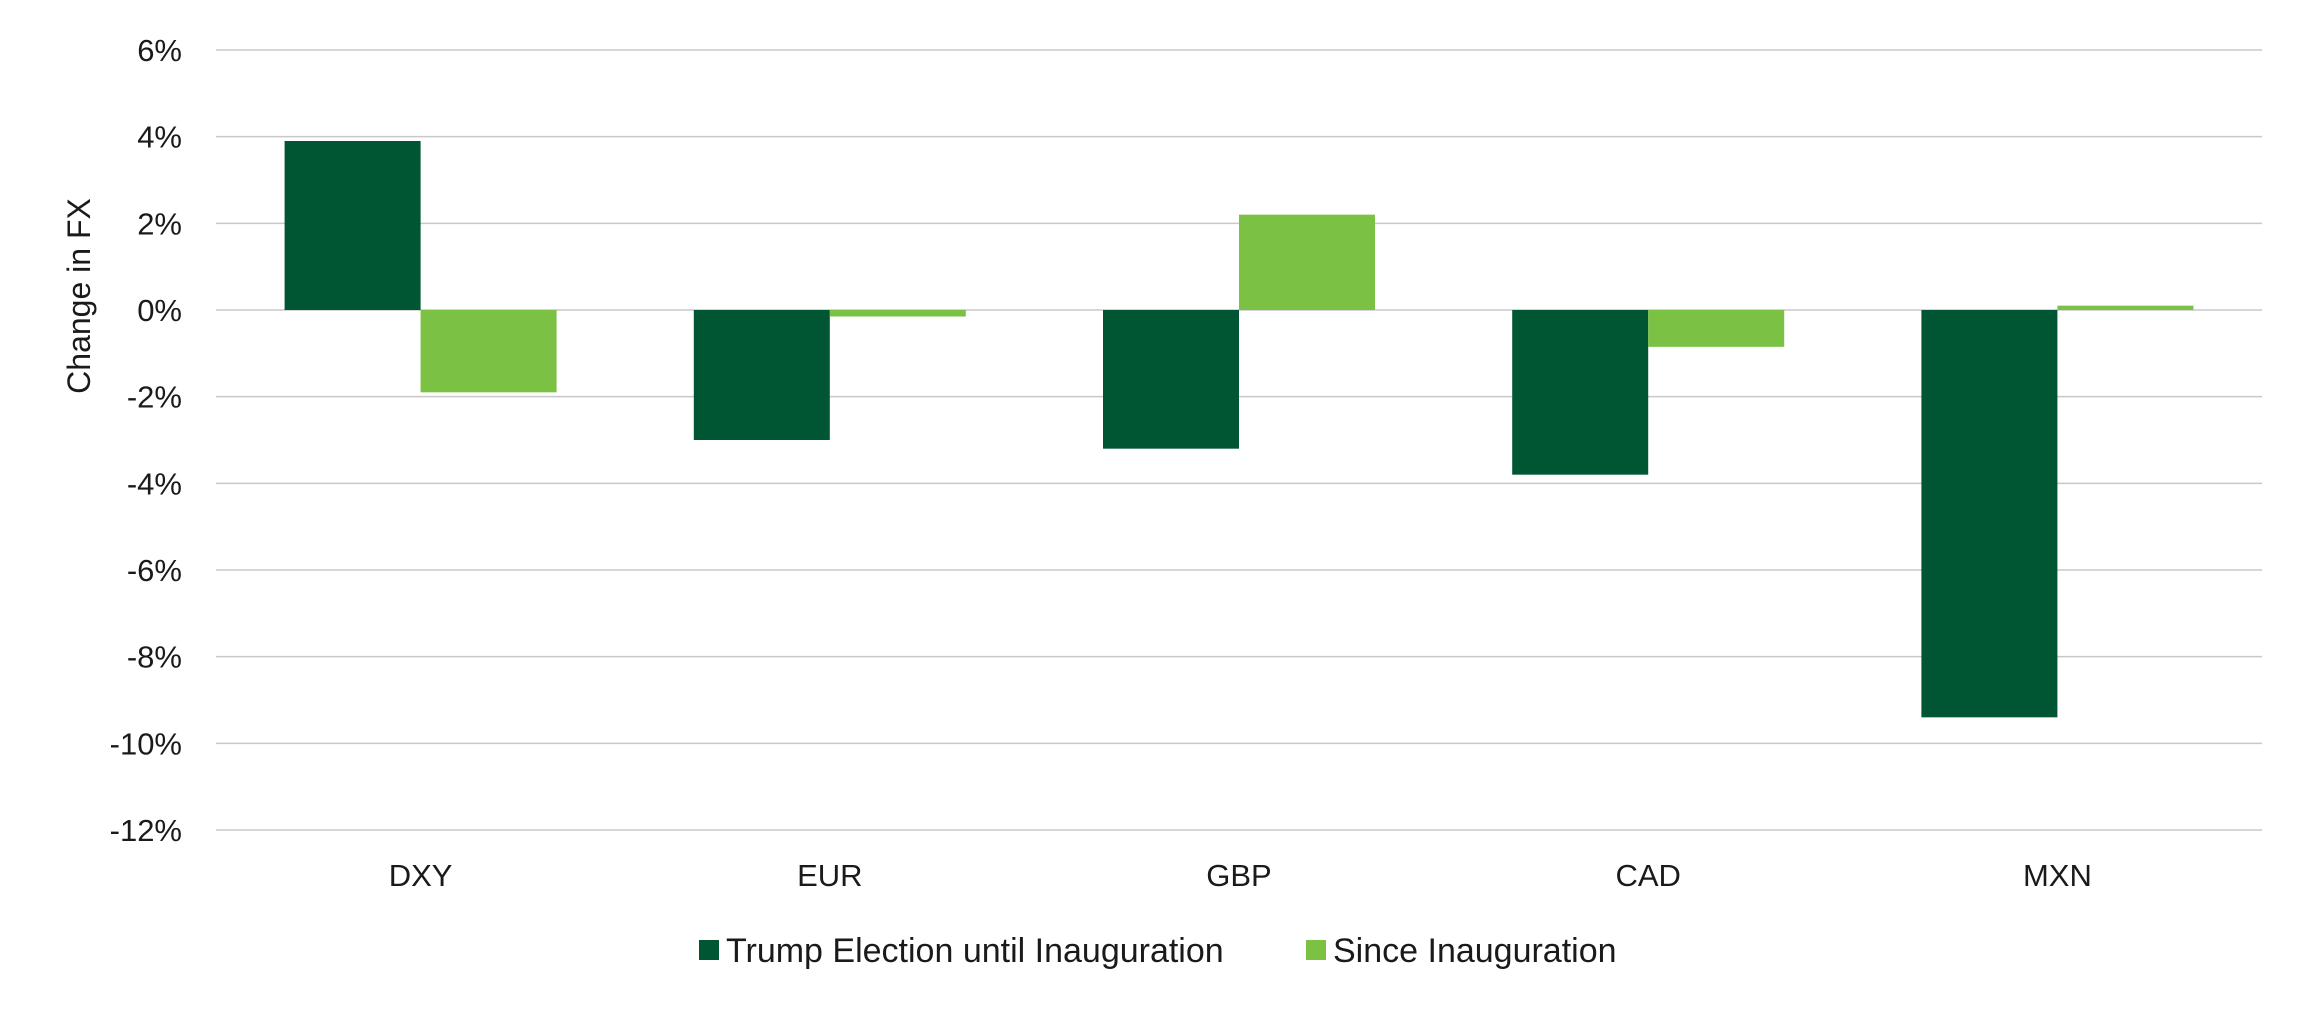 The height and width of the screenshot is (1028, 2308). Describe the element at coordinates (159, 137) in the screenshot. I see `y-tick-label: 4%` at that location.